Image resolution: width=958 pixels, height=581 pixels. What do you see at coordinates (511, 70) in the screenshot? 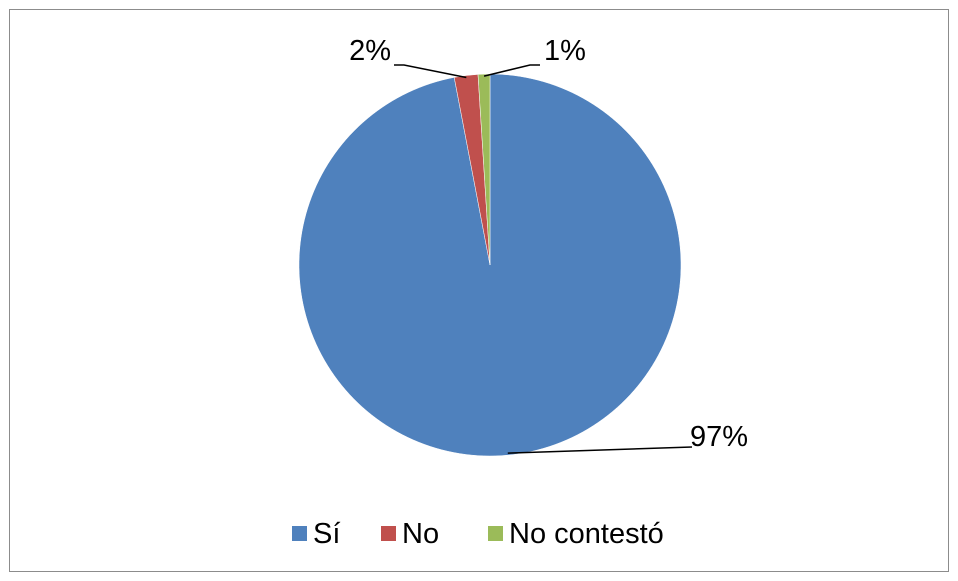
I see `leader-line-no-contesto` at bounding box center [511, 70].